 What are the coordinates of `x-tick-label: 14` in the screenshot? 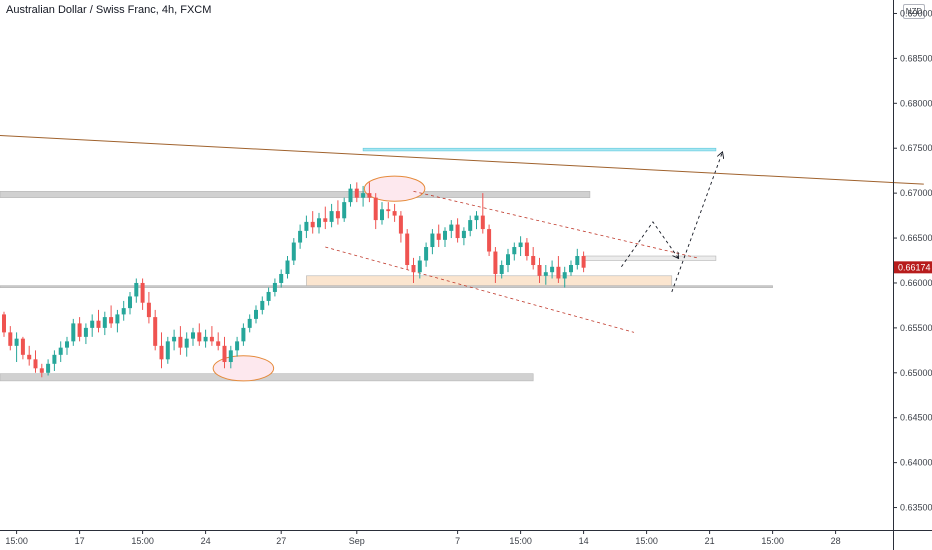 It's located at (584, 541).